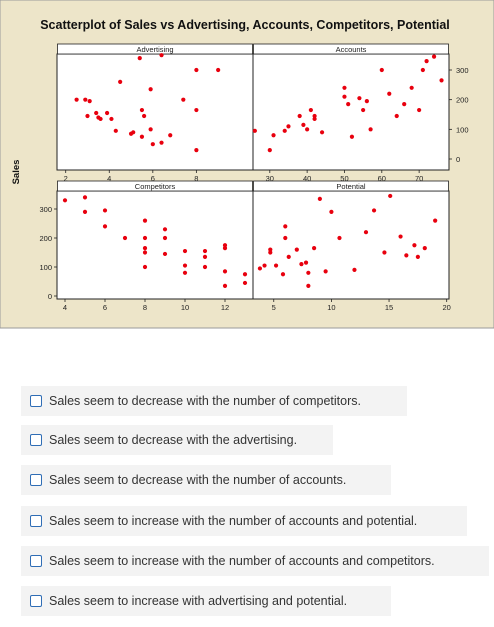  I want to click on x-tick-label: 15, so click(389, 307).